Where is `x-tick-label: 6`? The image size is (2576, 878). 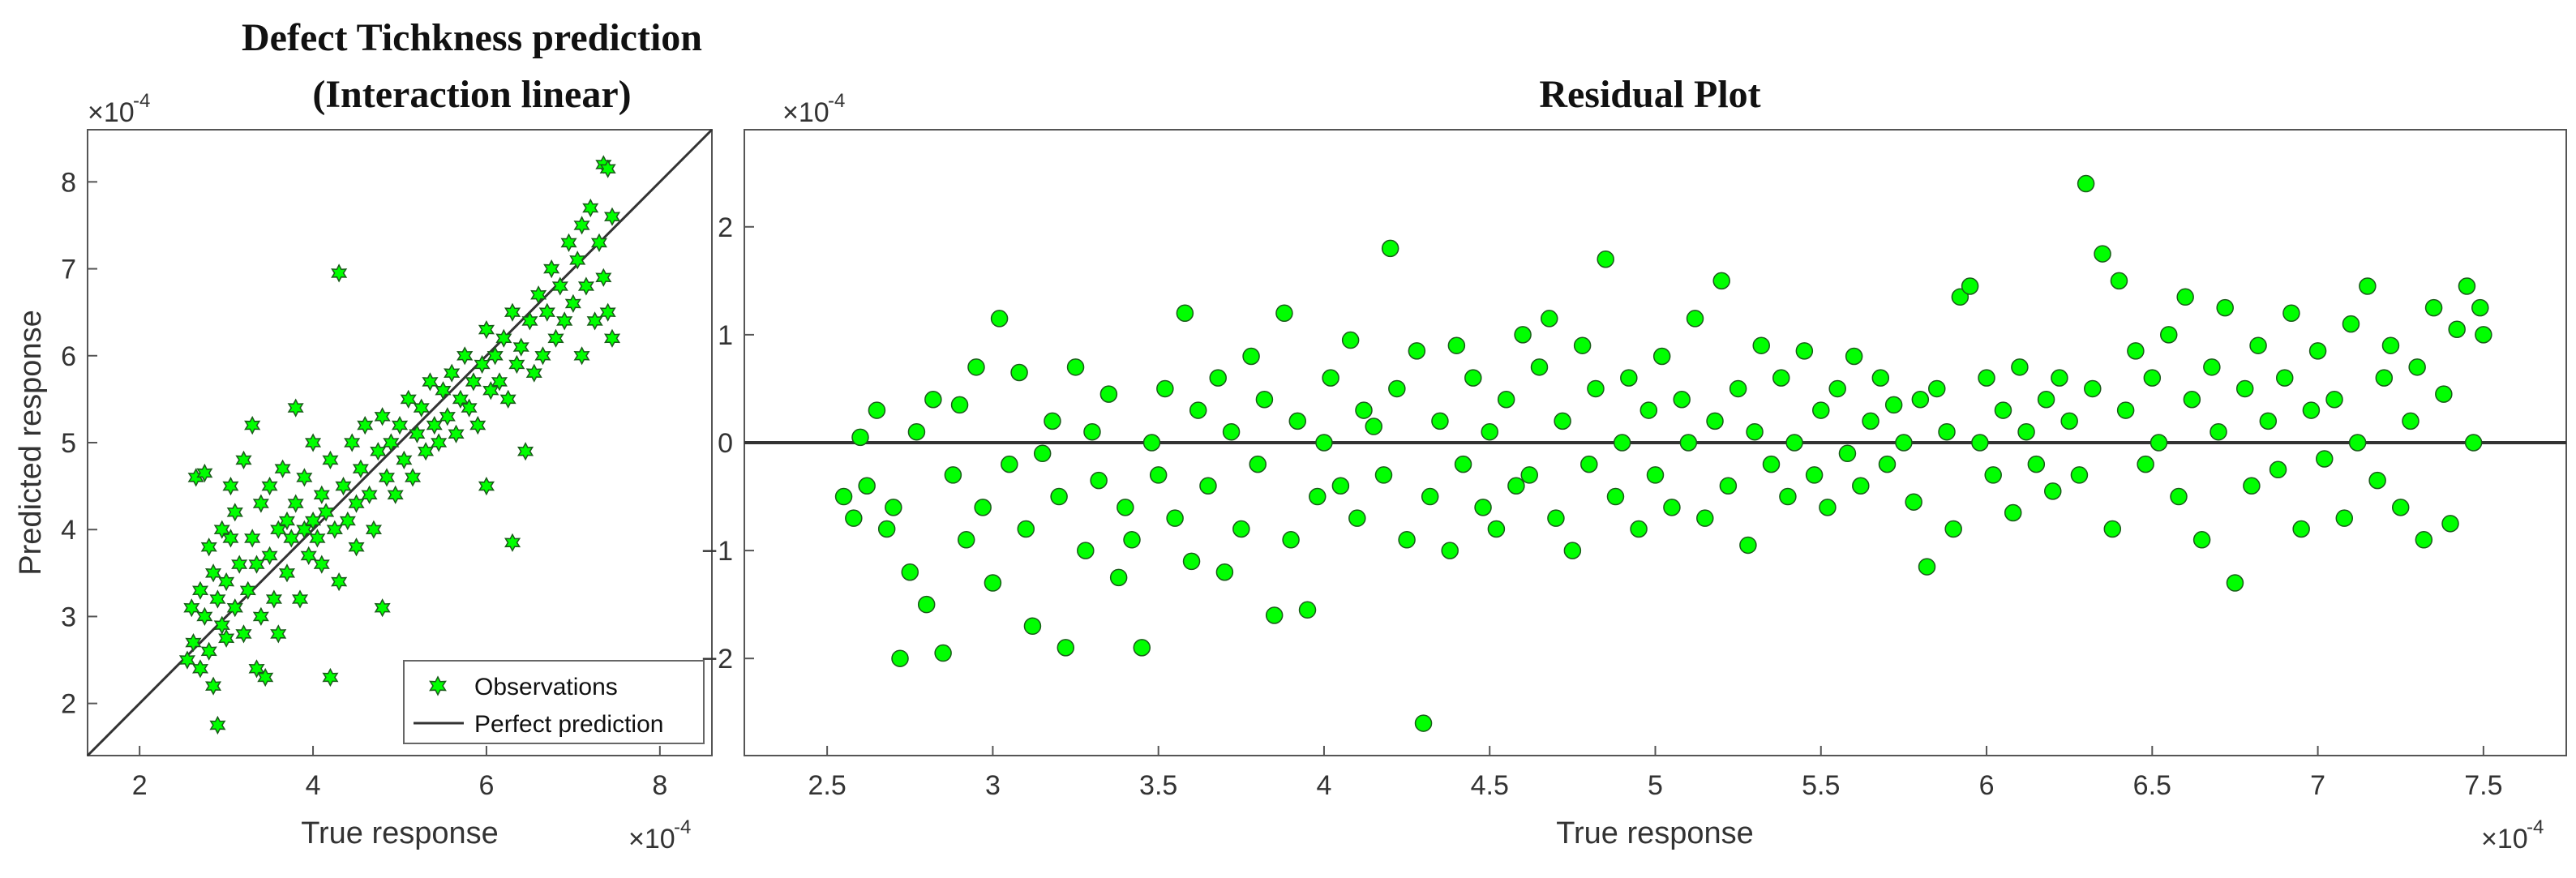
x-tick-label: 6 is located at coordinates (486, 785).